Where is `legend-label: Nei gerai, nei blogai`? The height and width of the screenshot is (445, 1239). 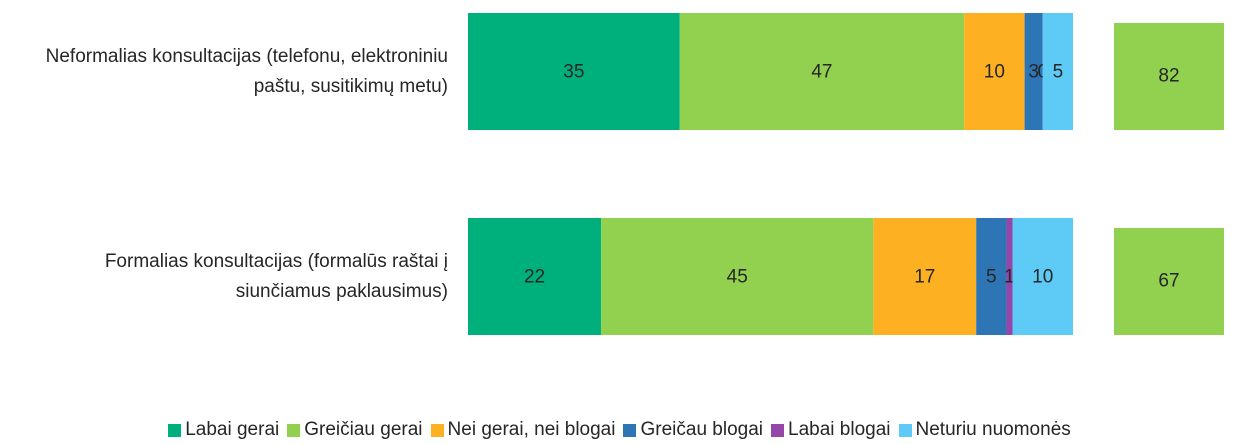 legend-label: Nei gerai, nei blogai is located at coordinates (531, 429).